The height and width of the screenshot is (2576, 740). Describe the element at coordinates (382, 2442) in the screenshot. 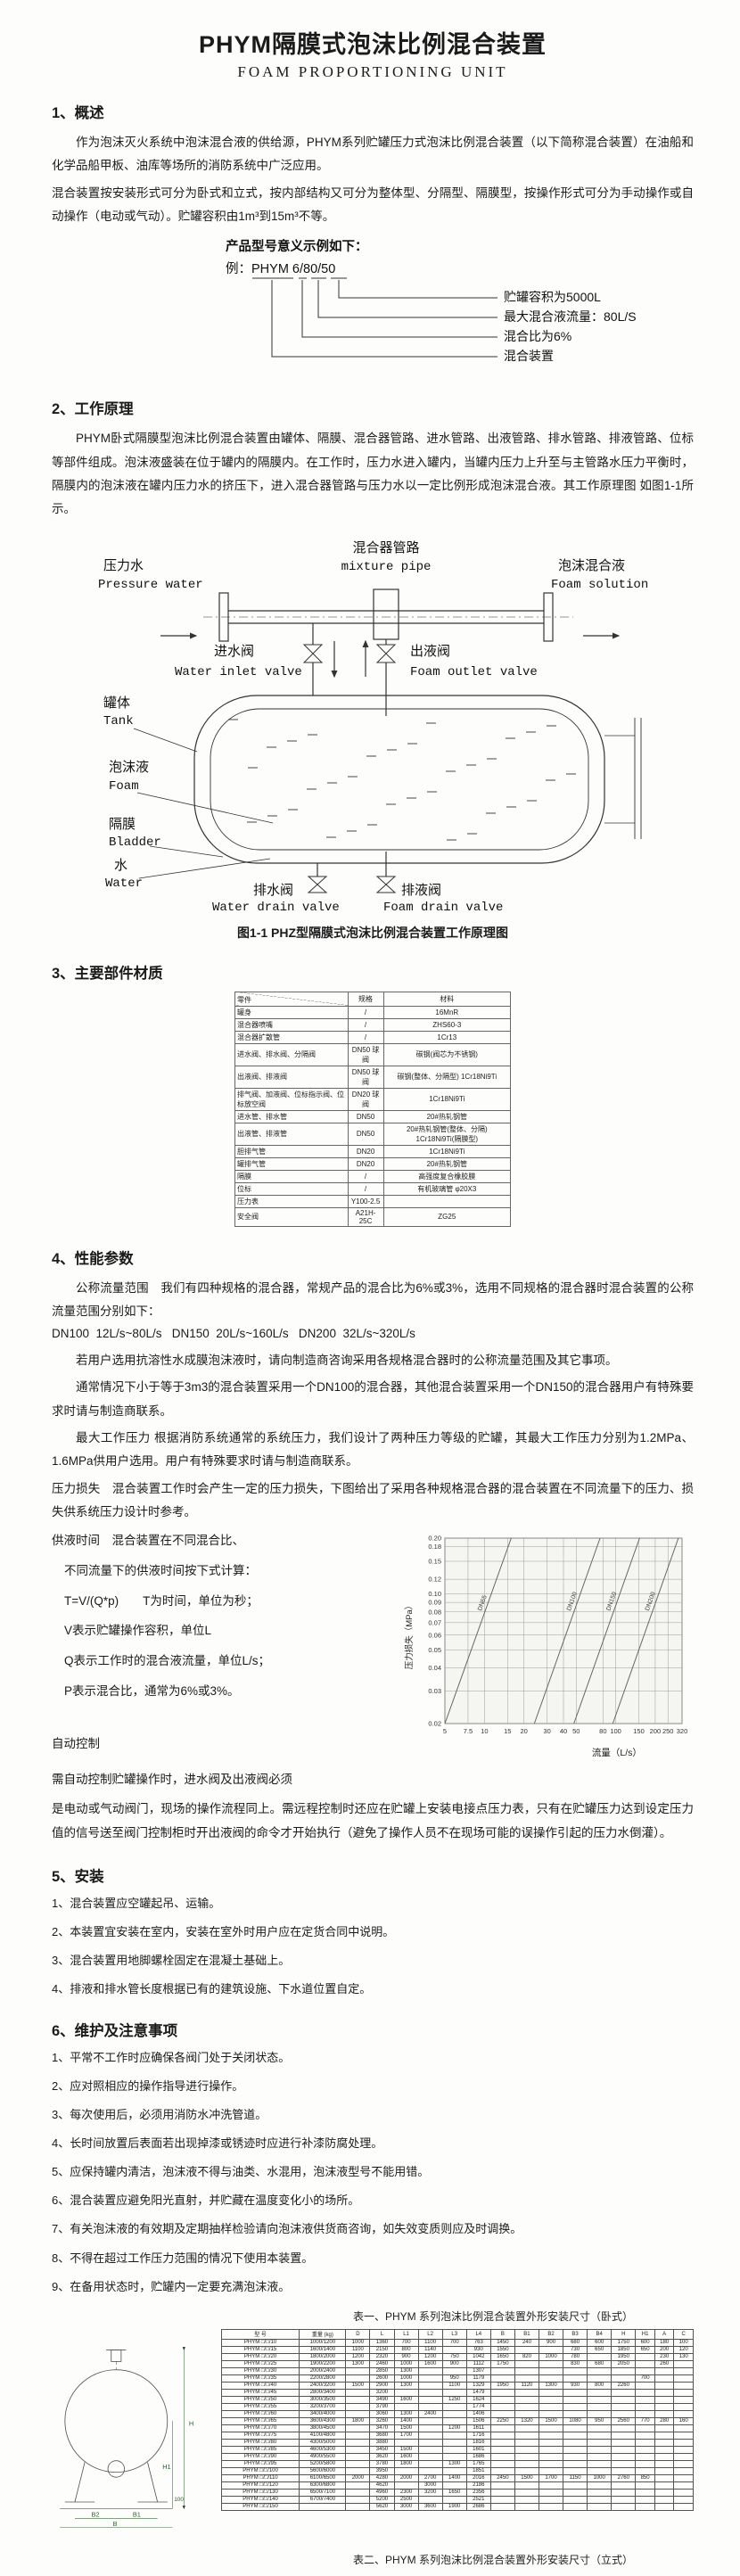

I see `table-cell: 3880` at that location.